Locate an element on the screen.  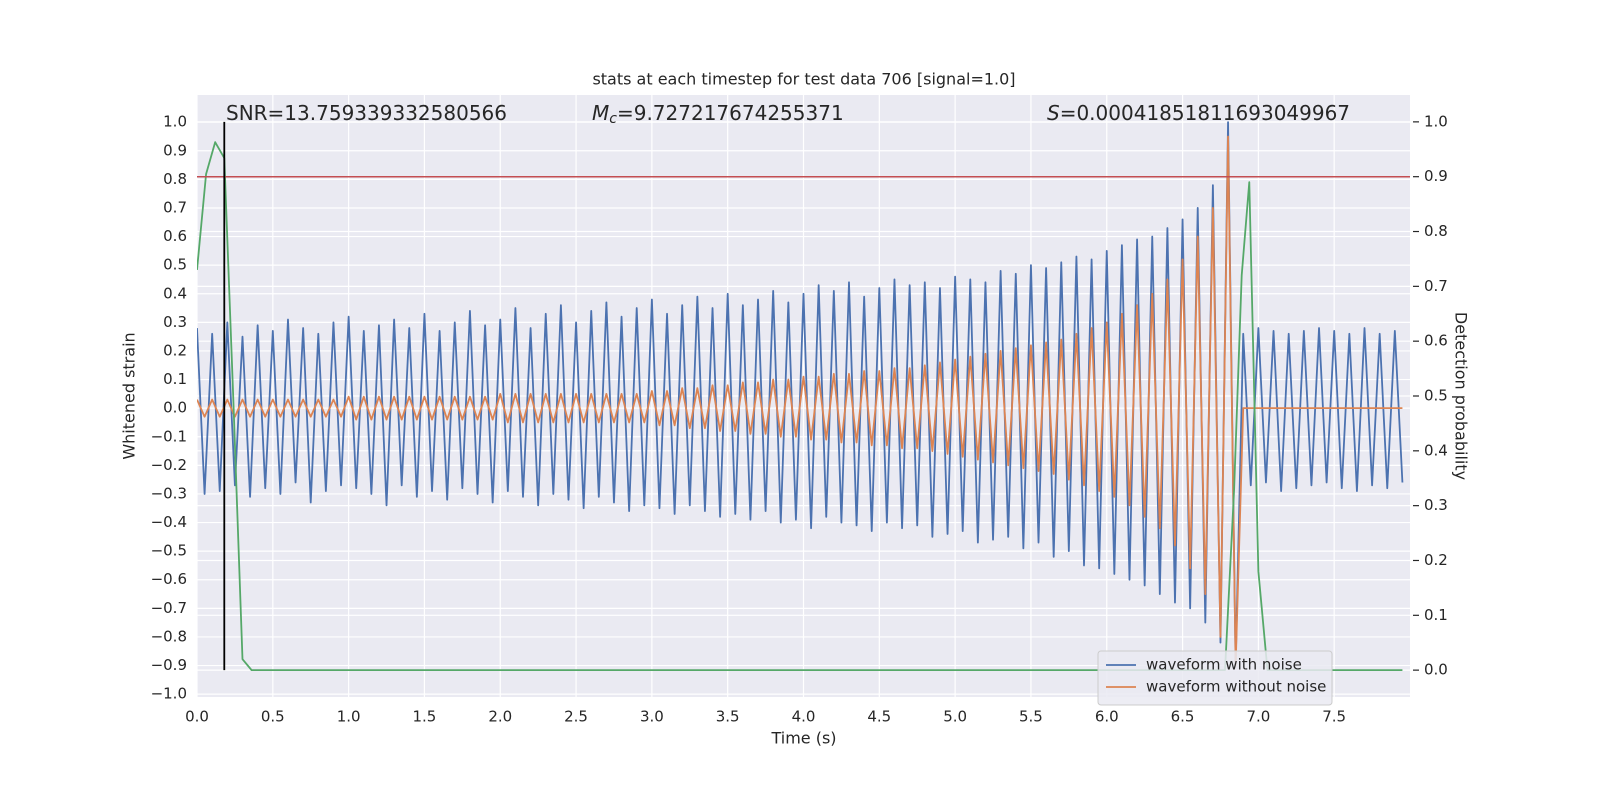
y2-tick-label: 1.0 is located at coordinates (1436, 121).